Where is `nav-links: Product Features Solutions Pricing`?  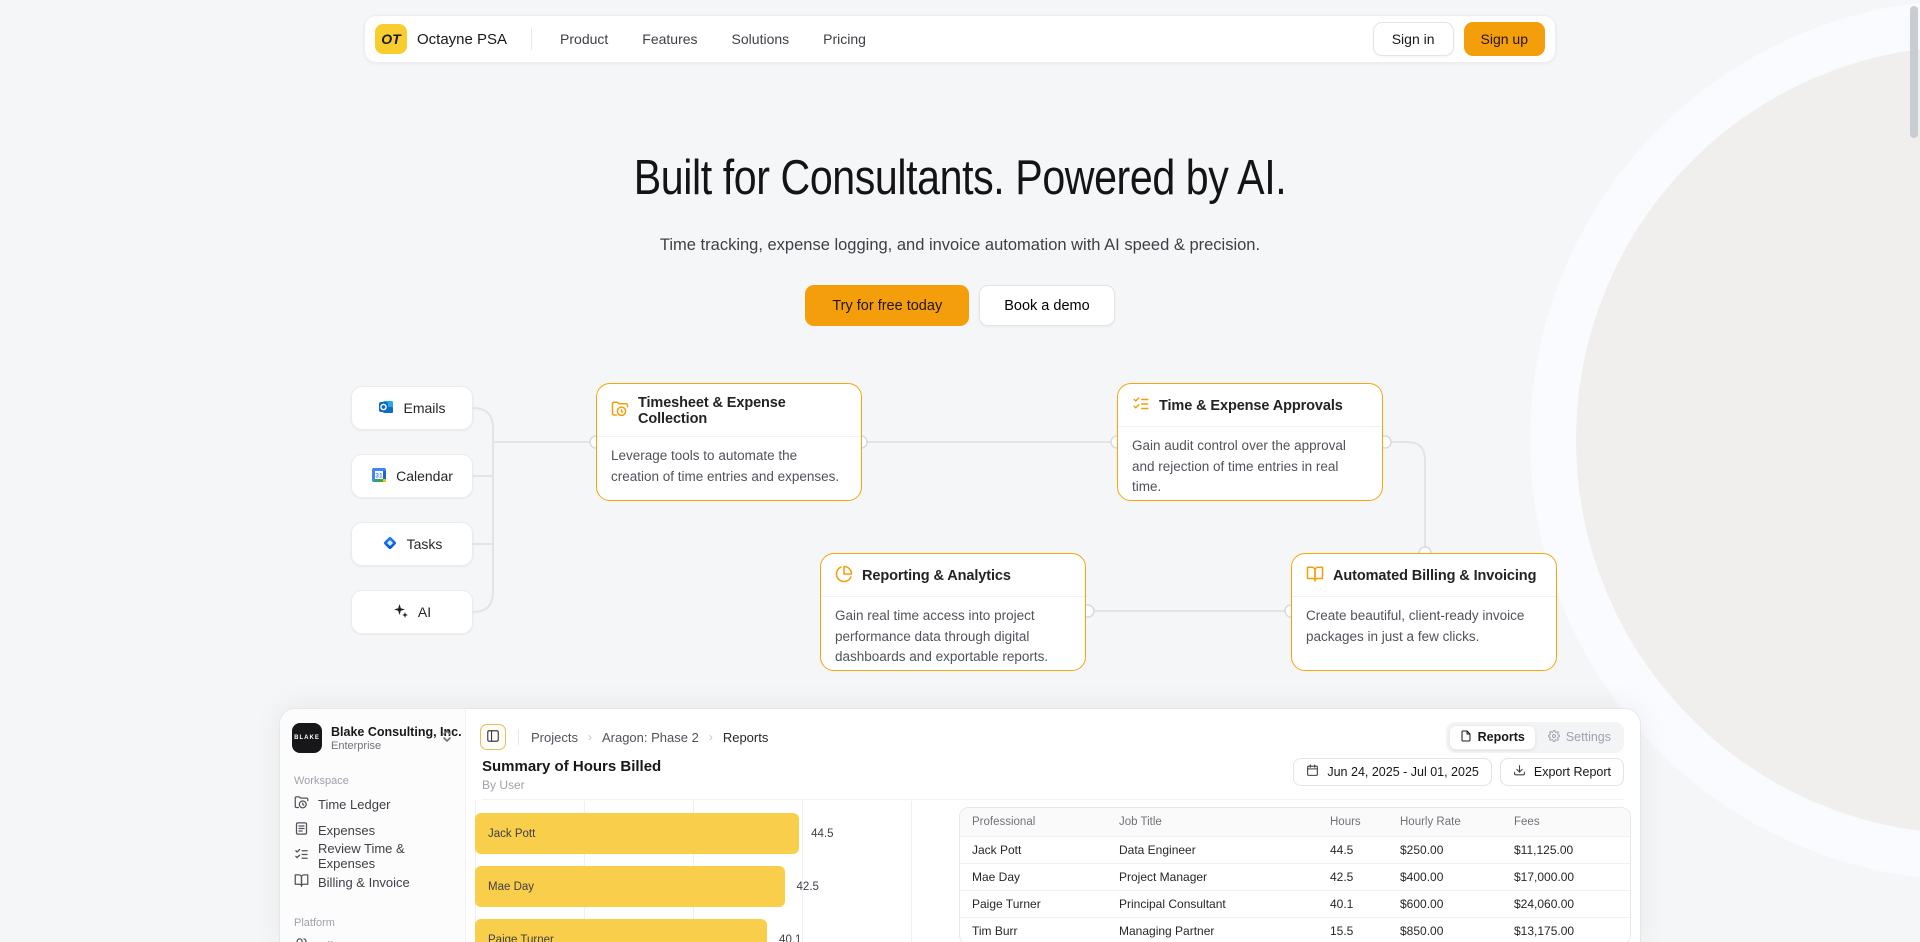
nav-links: Product Features Solutions Pricing is located at coordinates (713, 39).